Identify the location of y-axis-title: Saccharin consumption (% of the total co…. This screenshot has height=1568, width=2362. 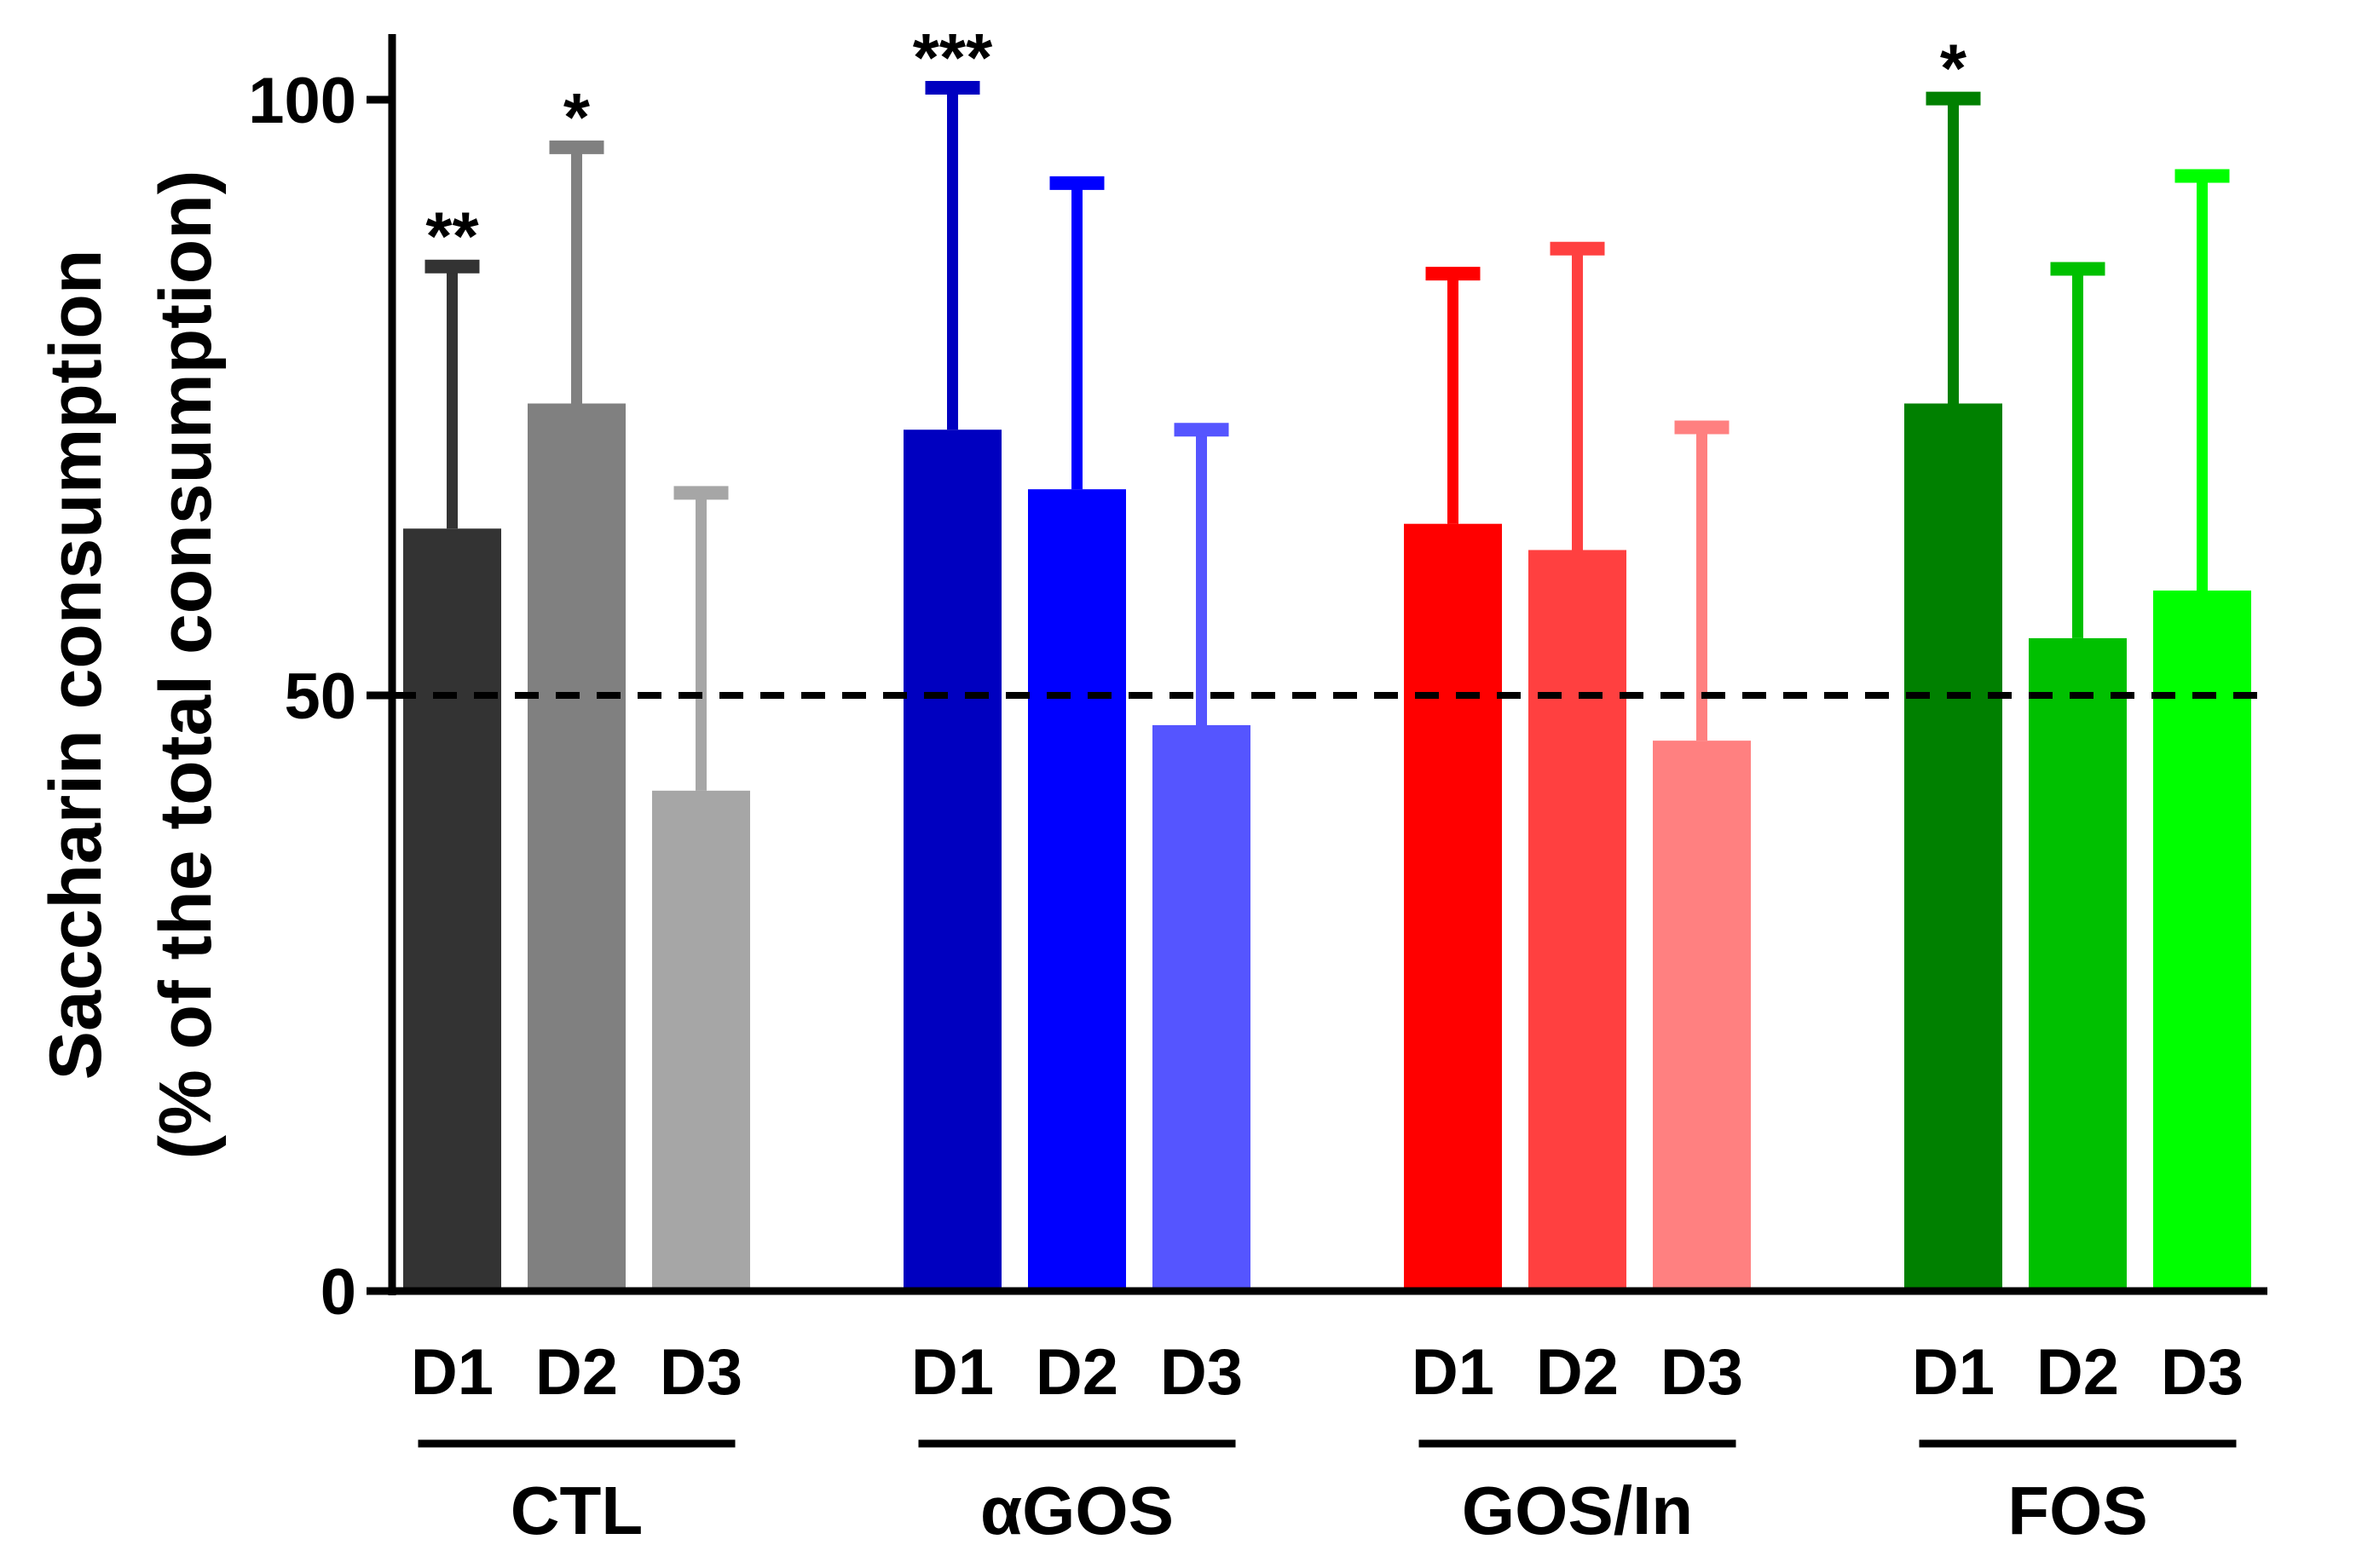
(131, 665).